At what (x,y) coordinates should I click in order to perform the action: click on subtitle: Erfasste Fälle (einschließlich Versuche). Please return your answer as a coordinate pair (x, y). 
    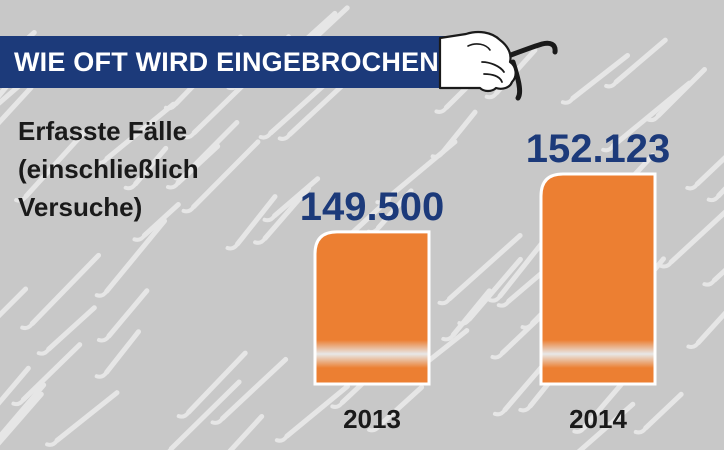
    Looking at the image, I should click on (143, 169).